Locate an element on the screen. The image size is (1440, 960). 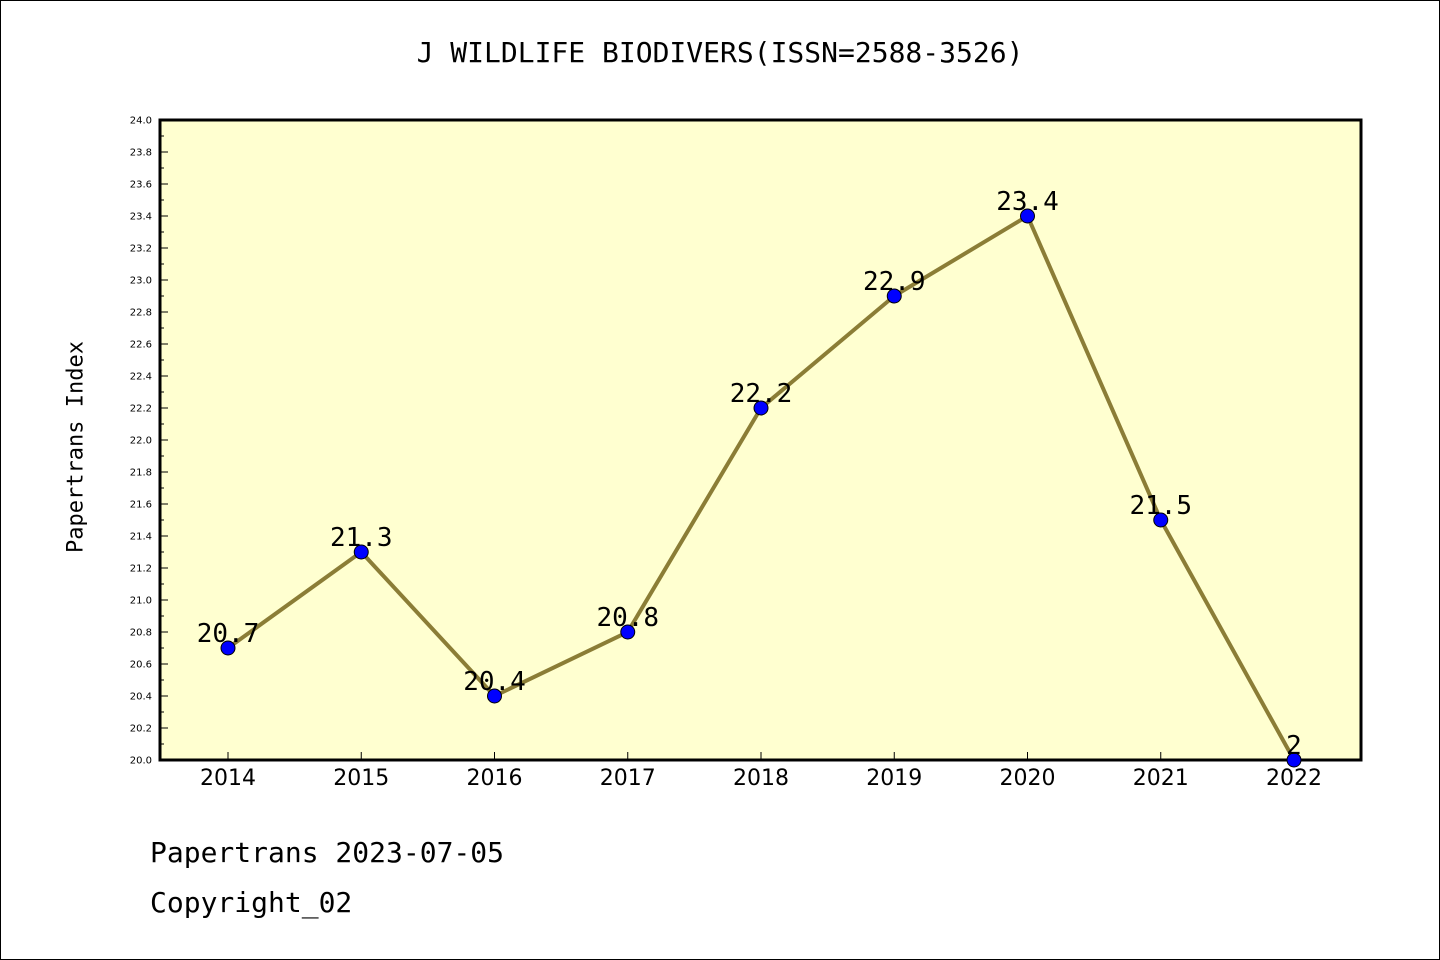
x-tick-label: 2021 is located at coordinates (1161, 778).